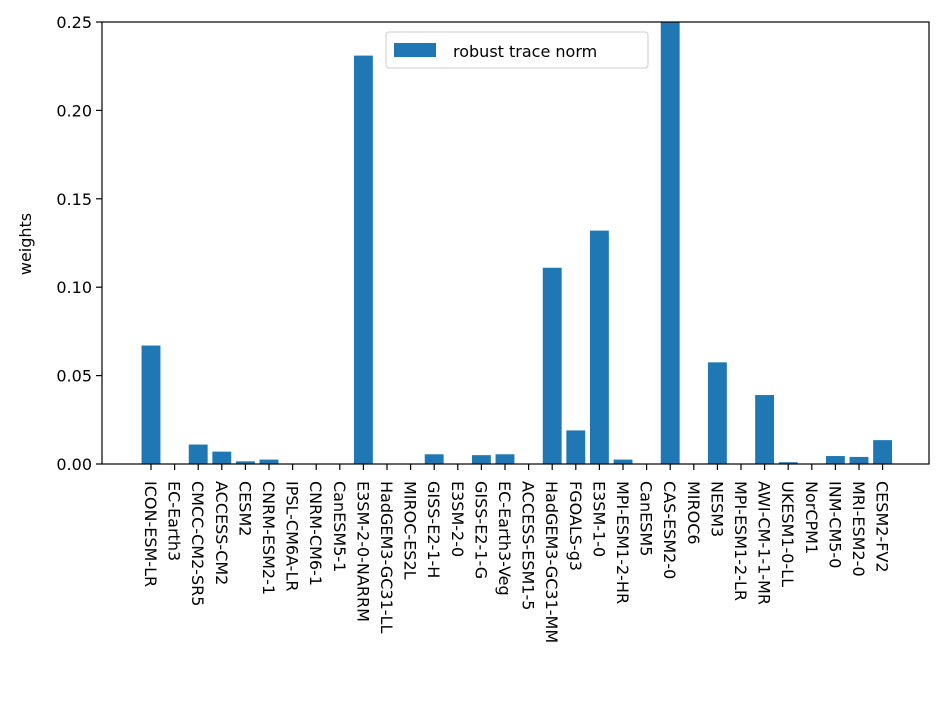 The image size is (945, 704). What do you see at coordinates (693, 513) in the screenshot?
I see `x-tick-label: MIROC6` at bounding box center [693, 513].